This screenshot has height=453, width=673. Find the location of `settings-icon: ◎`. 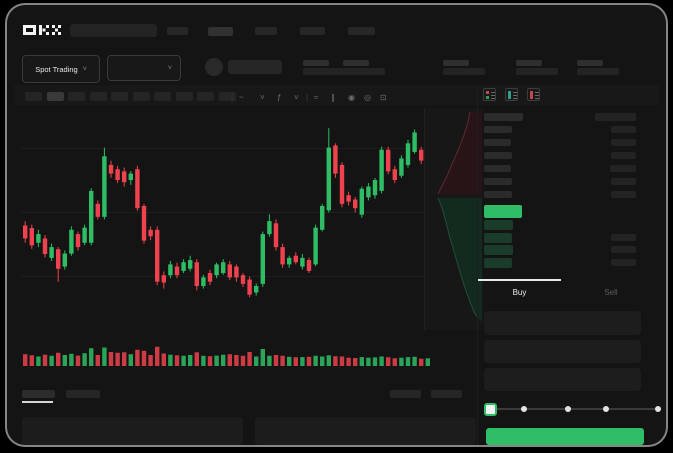

settings-icon: ◎ is located at coordinates (367, 97).